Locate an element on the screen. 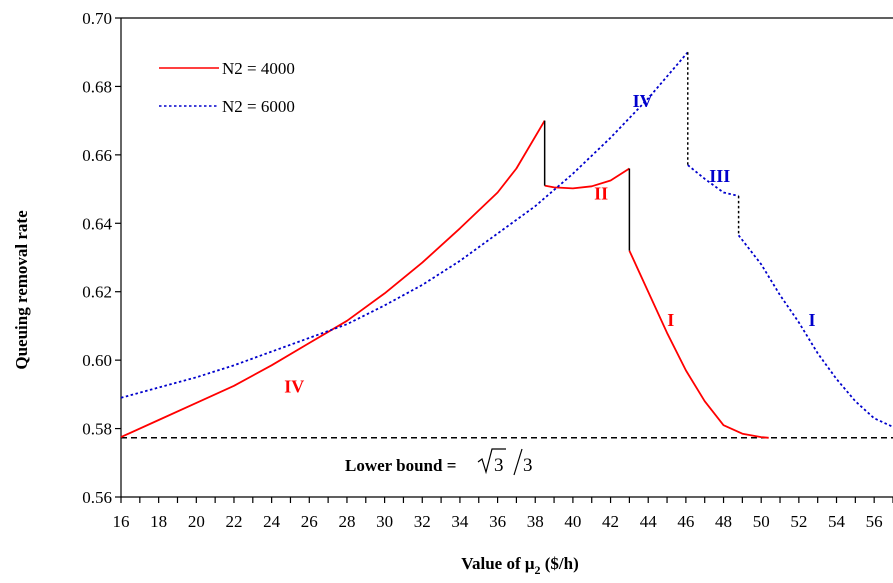 The image size is (893, 583). series-line-n2-4000-region-i is located at coordinates (698, 344).